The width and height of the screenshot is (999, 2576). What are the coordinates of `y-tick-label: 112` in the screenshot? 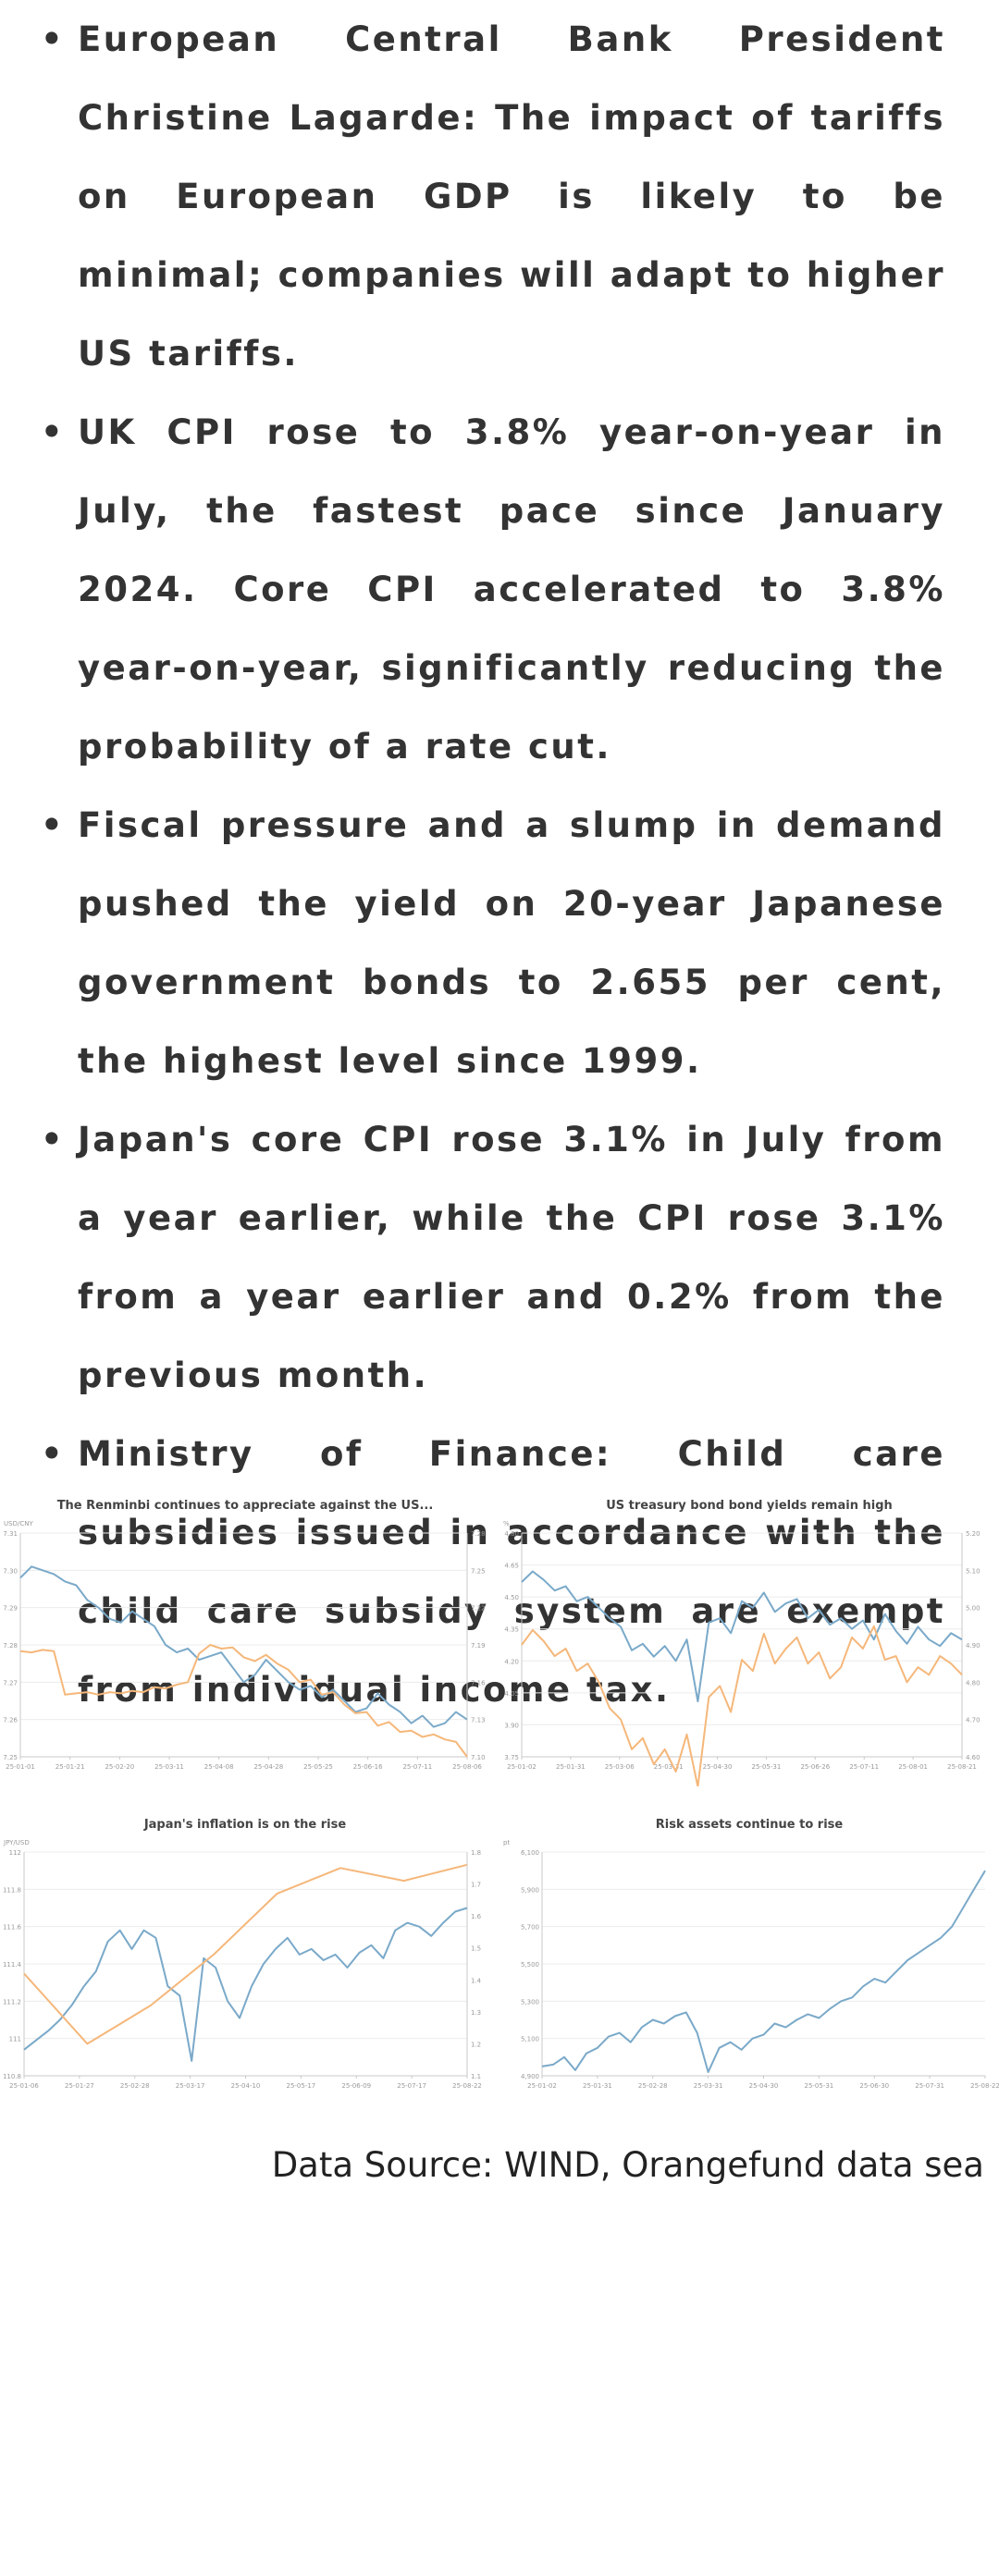 It's located at (15, 1853).